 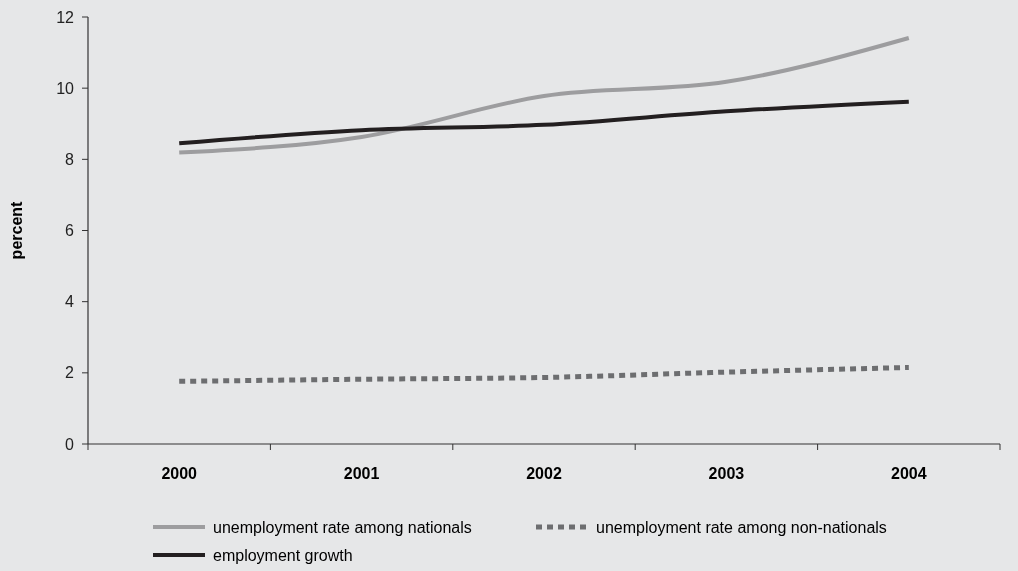 I want to click on y-tick-label: 8, so click(x=70, y=159).